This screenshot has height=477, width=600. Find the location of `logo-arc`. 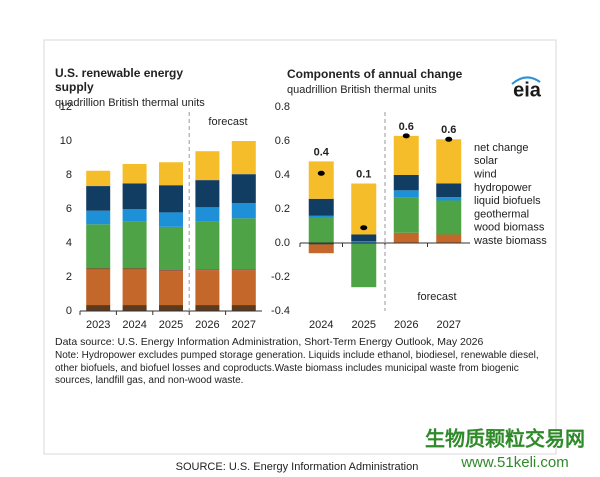

logo-arc is located at coordinates (526, 80).